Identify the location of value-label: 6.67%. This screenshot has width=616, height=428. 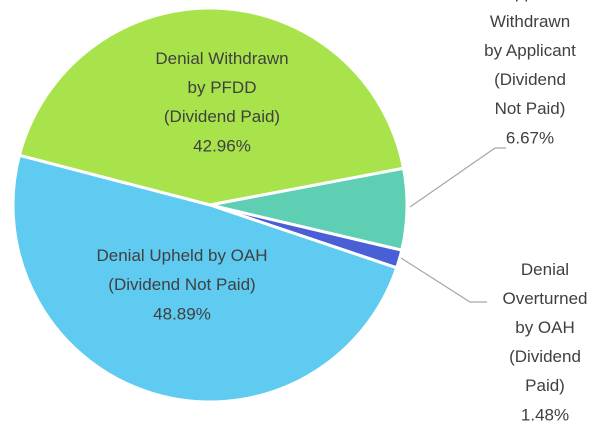
(530, 137).